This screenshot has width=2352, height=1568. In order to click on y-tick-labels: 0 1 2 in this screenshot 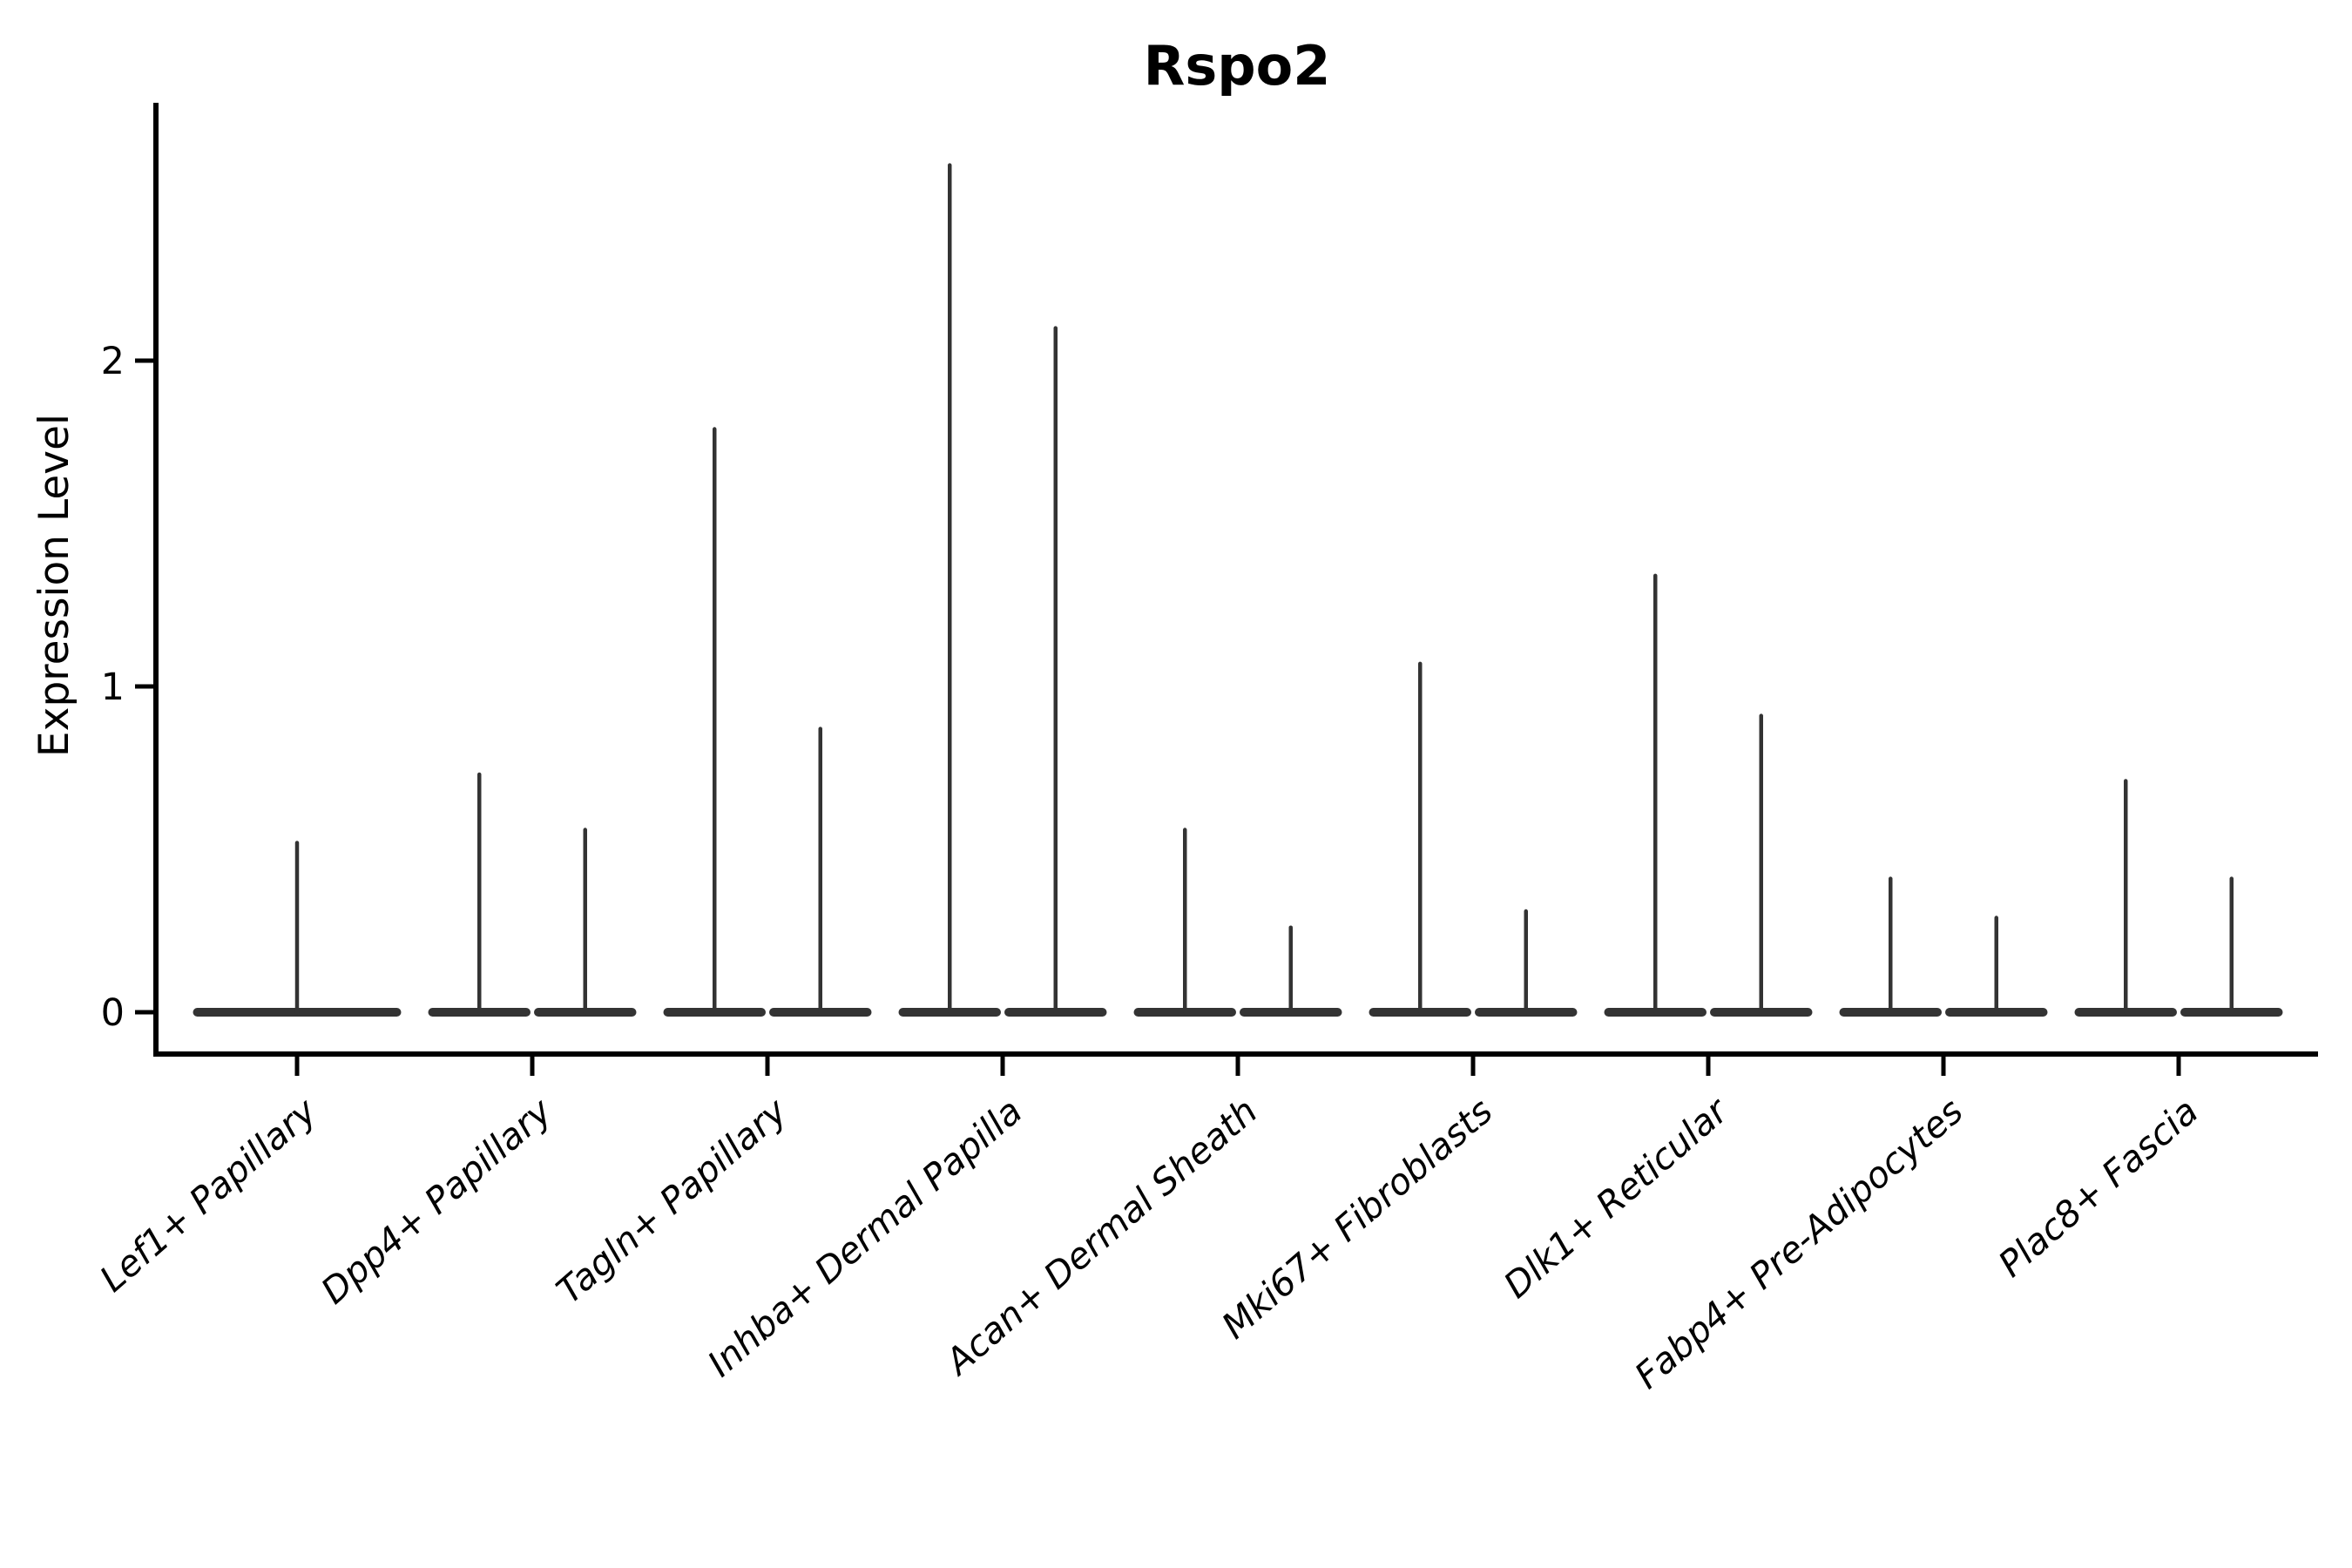, I will do `click(113, 687)`.